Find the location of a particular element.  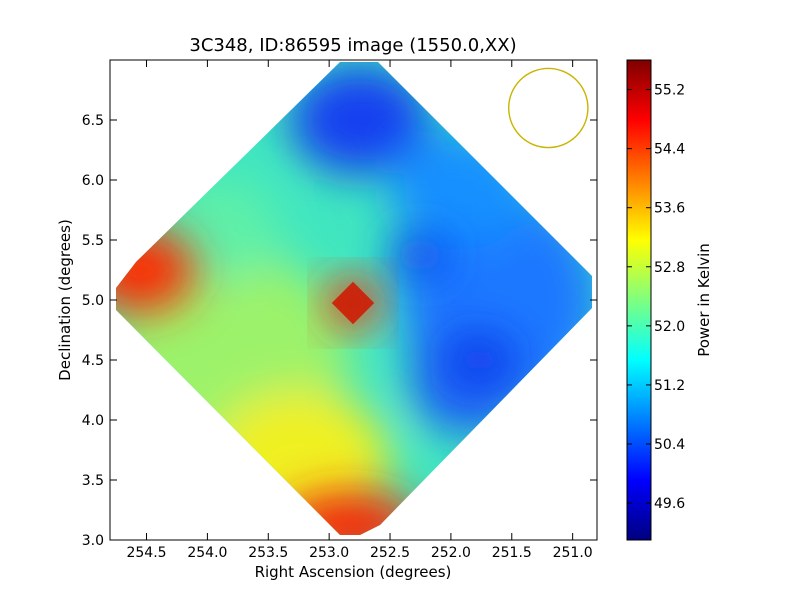

colorbar-ticks: 49.6 50.4 51.2 52.0 52.8 53.6 54.4 55.2 is located at coordinates (656, 297).